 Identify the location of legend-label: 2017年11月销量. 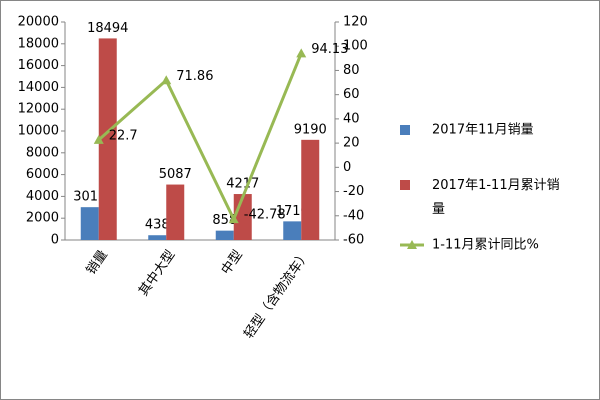
(483, 130).